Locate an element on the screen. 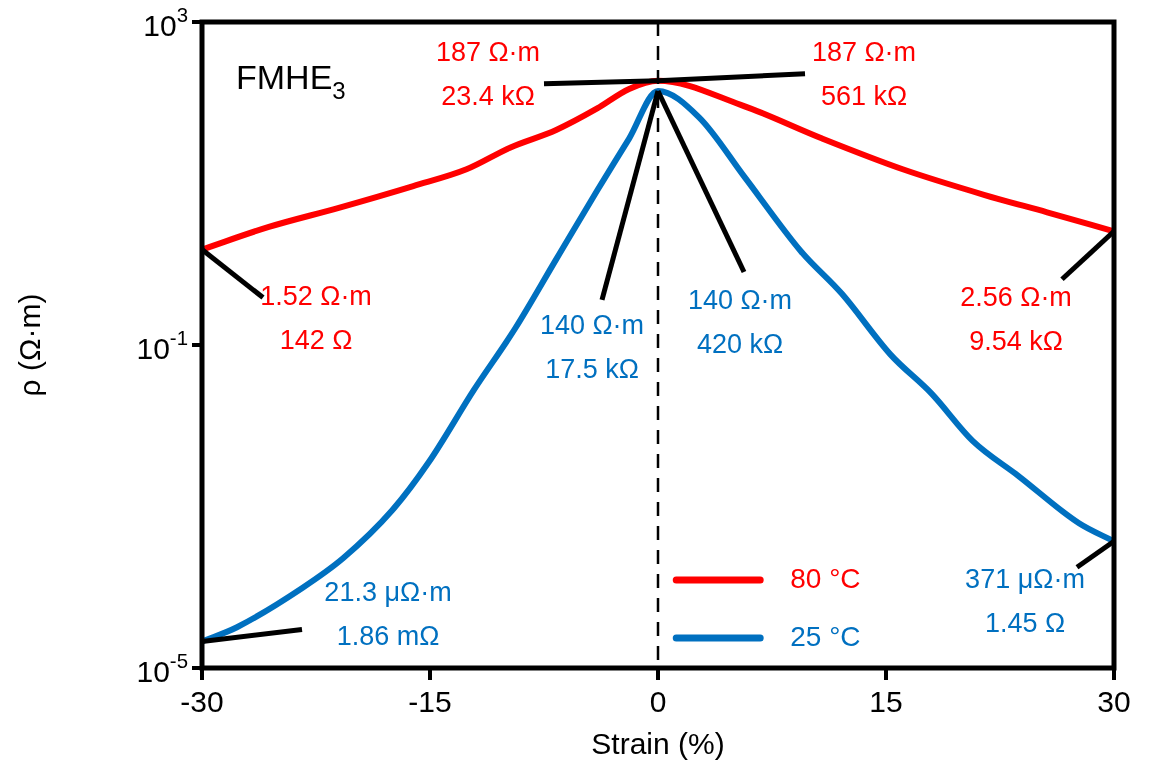 The image size is (1154, 774). x-axis-title: Strain (%) is located at coordinates (658, 744).